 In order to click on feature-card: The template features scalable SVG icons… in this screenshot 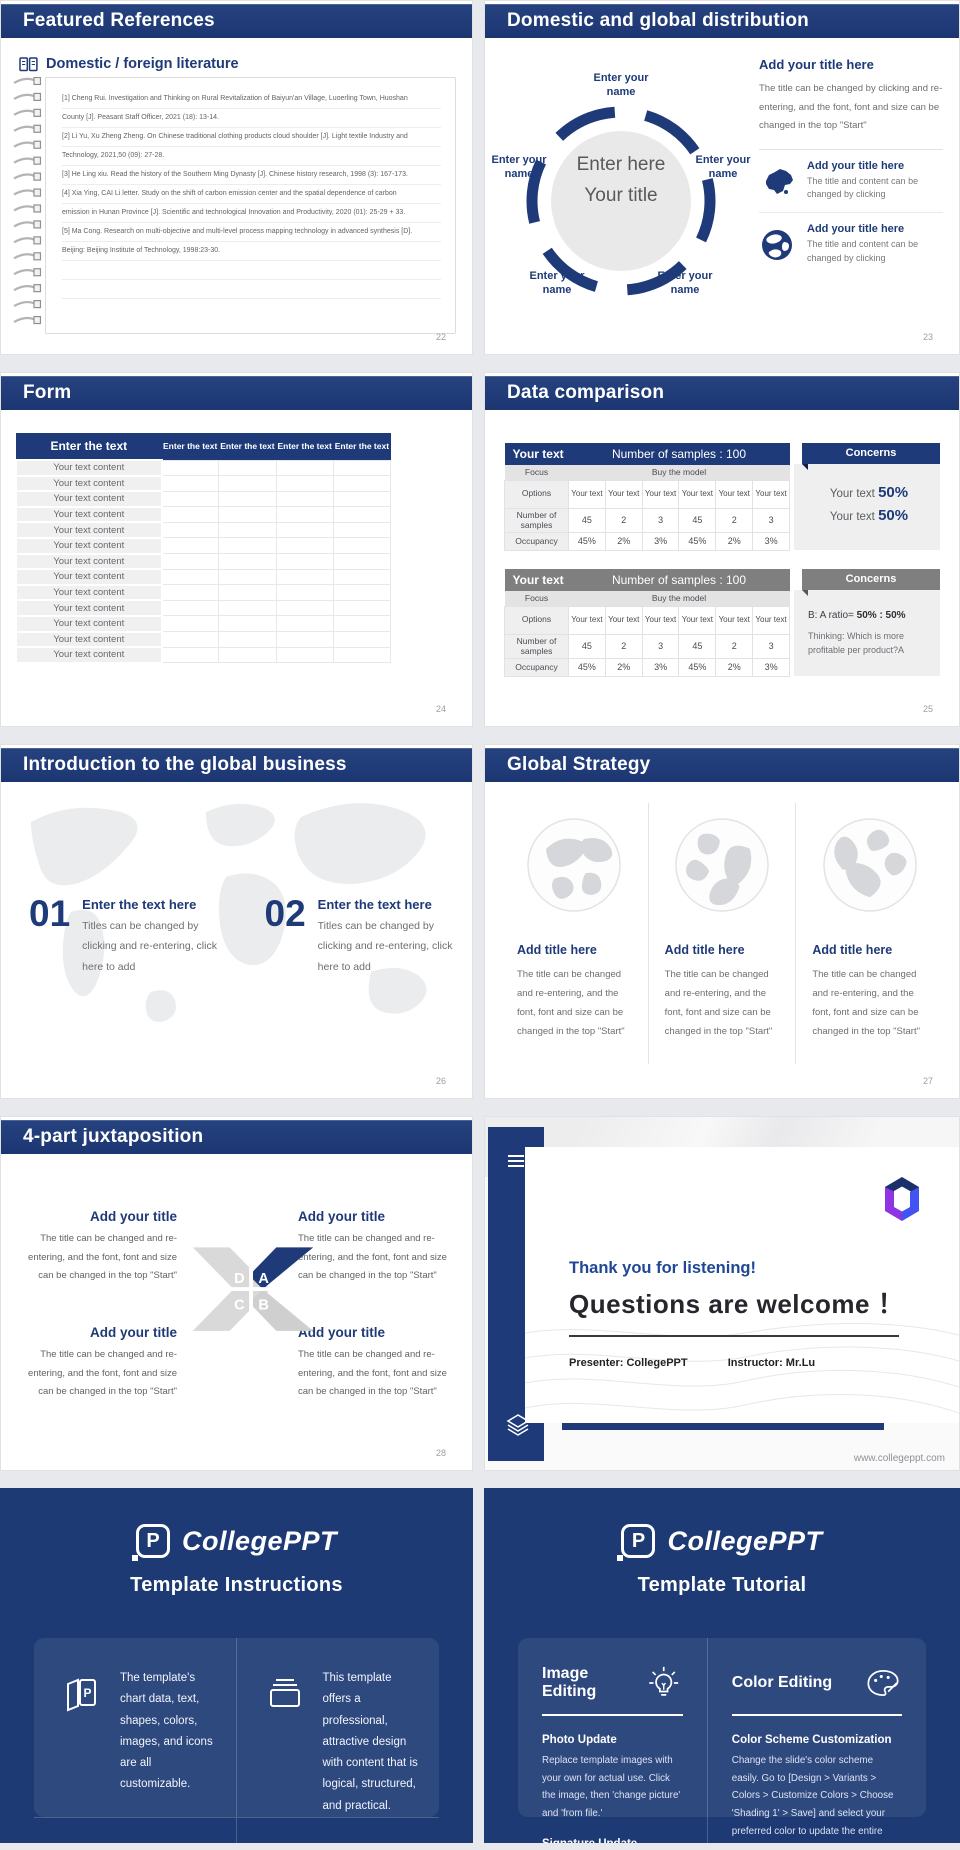, I will do `click(338, 1830)`.